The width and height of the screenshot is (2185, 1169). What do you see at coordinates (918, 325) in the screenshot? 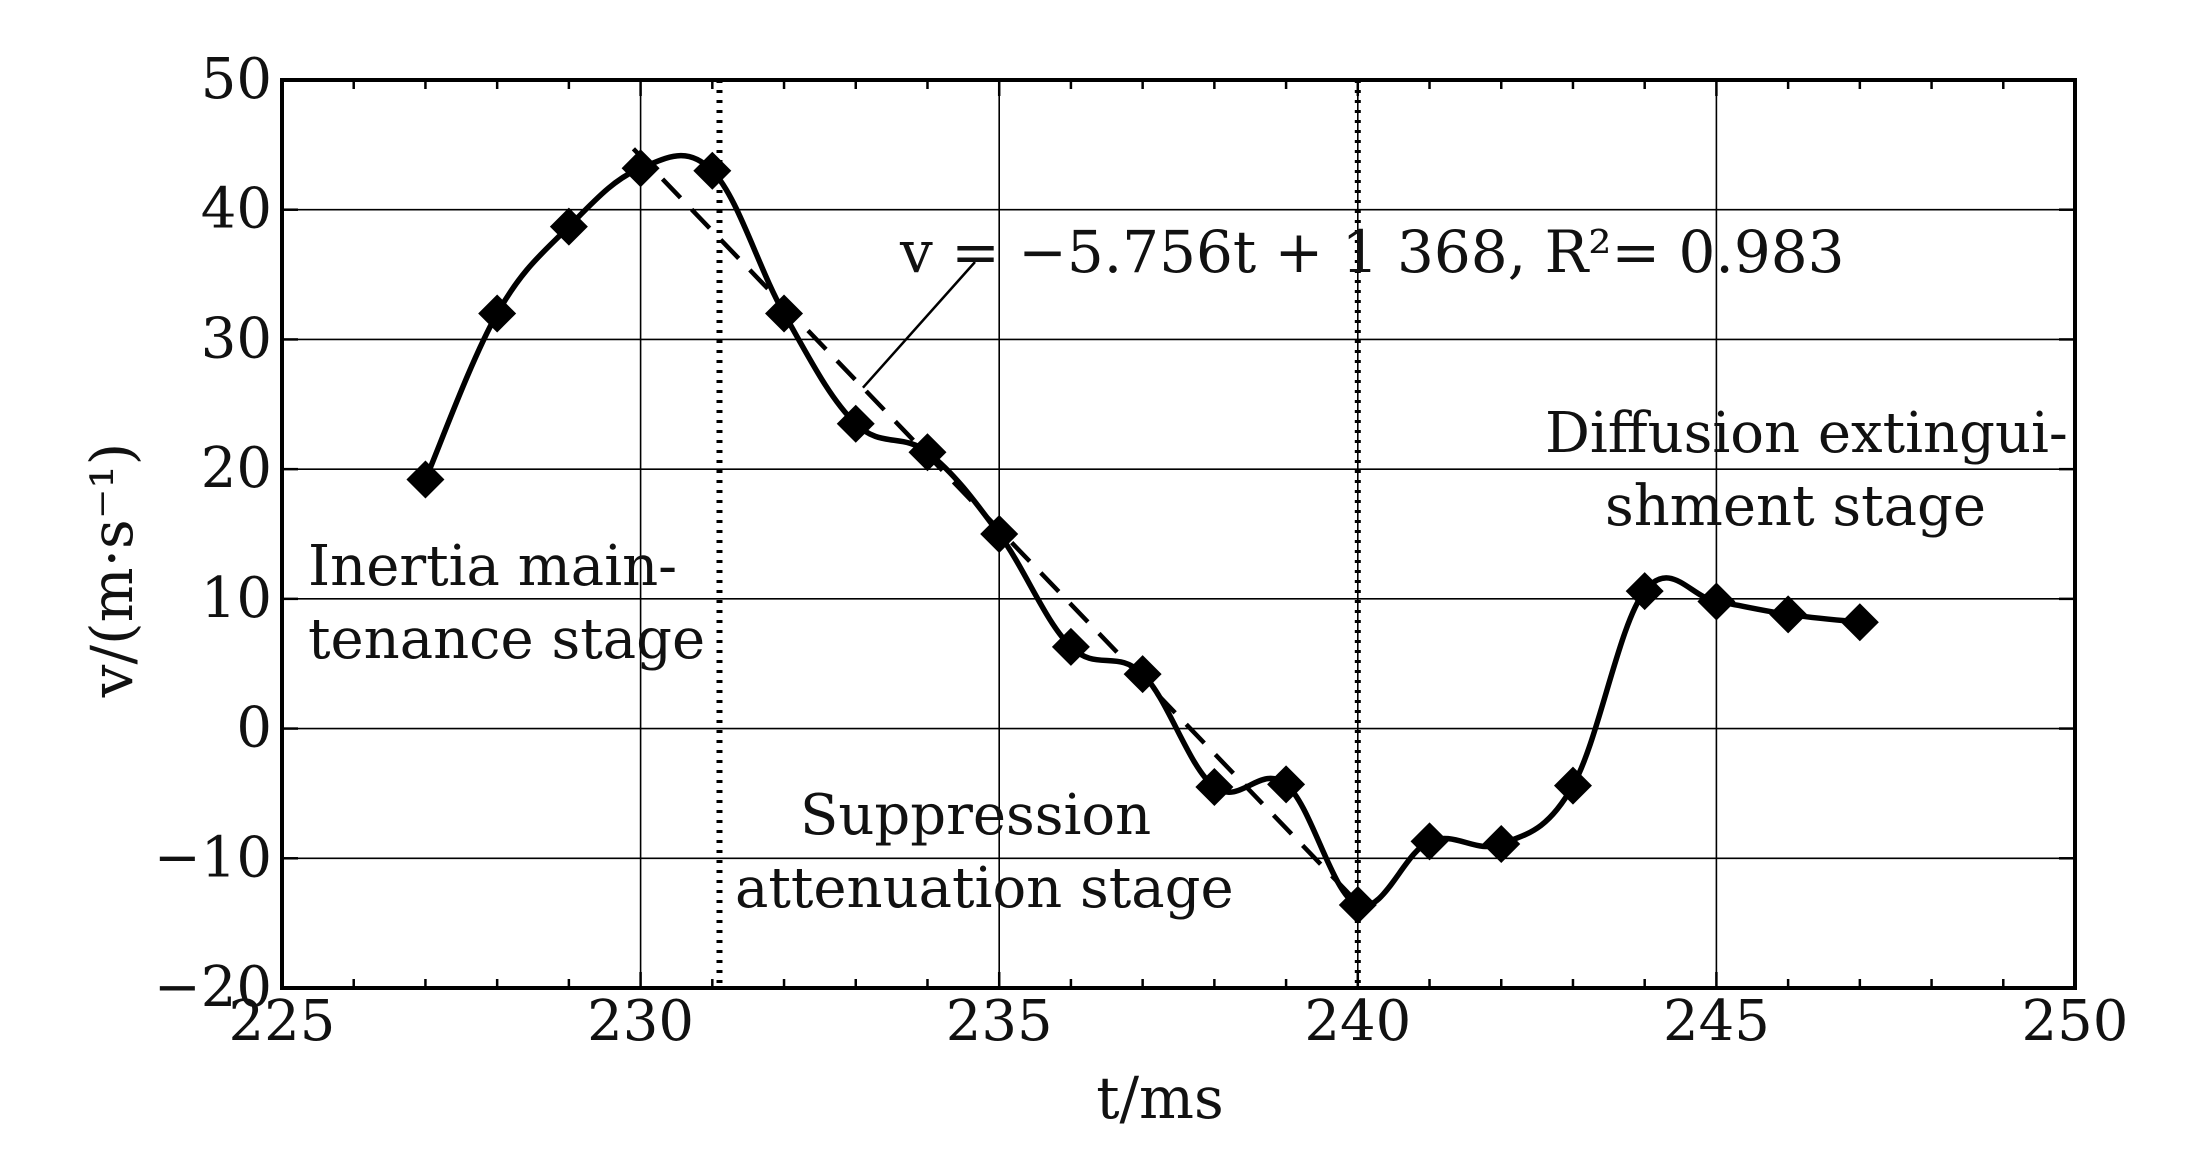
I see `equation-leader-line` at bounding box center [918, 325].